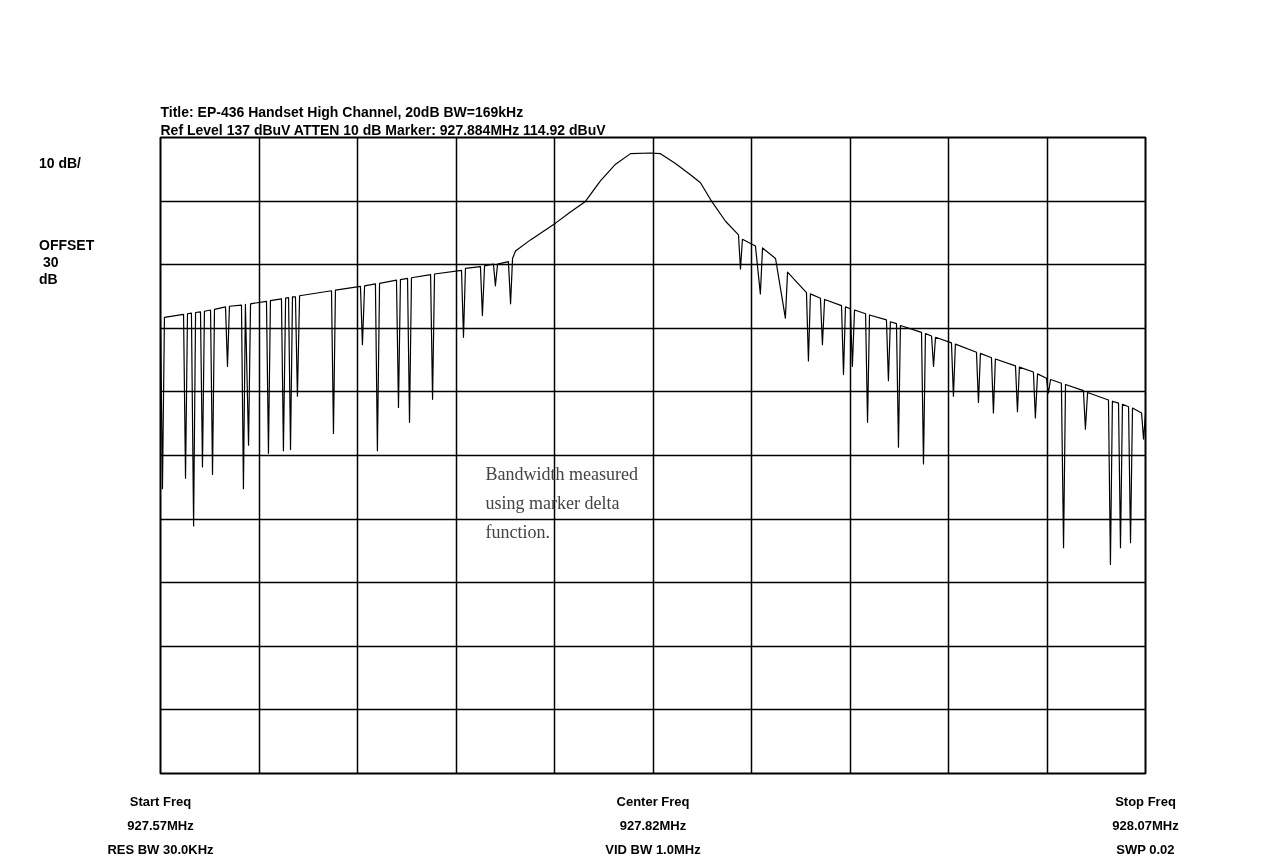 This screenshot has width=1270, height=859. What do you see at coordinates (653, 825) in the screenshot?
I see `x-tick-label: 927.82MHz` at bounding box center [653, 825].